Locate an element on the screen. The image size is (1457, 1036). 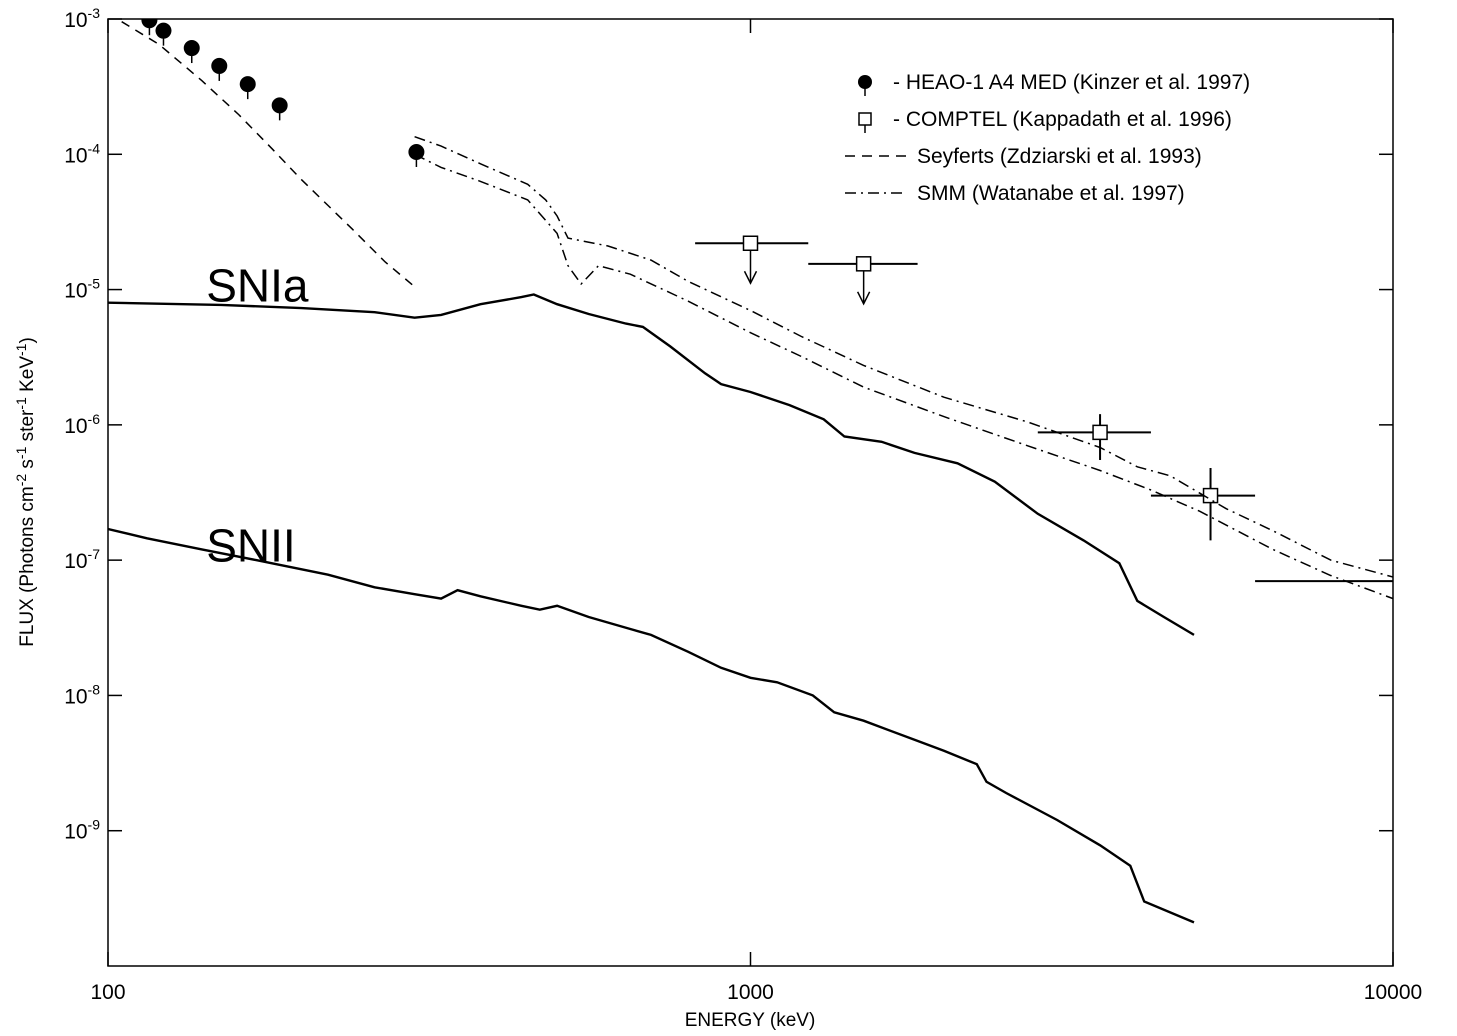
y-tick-label-base-2: 10 is located at coordinates (75, 291).